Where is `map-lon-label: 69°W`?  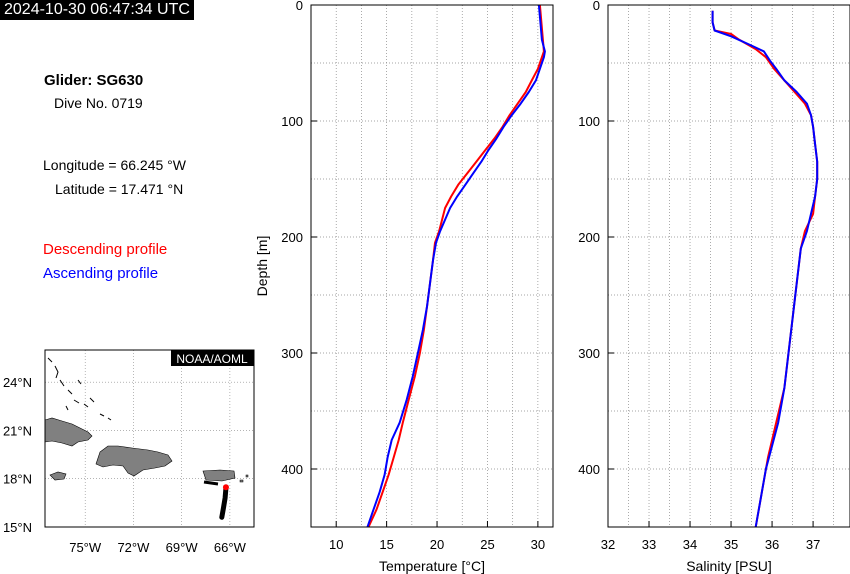 map-lon-label: 69°W is located at coordinates (182, 547).